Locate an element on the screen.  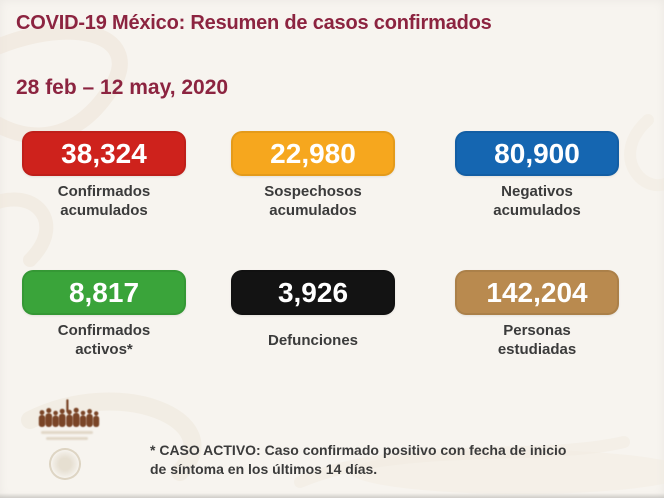
stat-value-pill: 3,926 is located at coordinates (313, 292).